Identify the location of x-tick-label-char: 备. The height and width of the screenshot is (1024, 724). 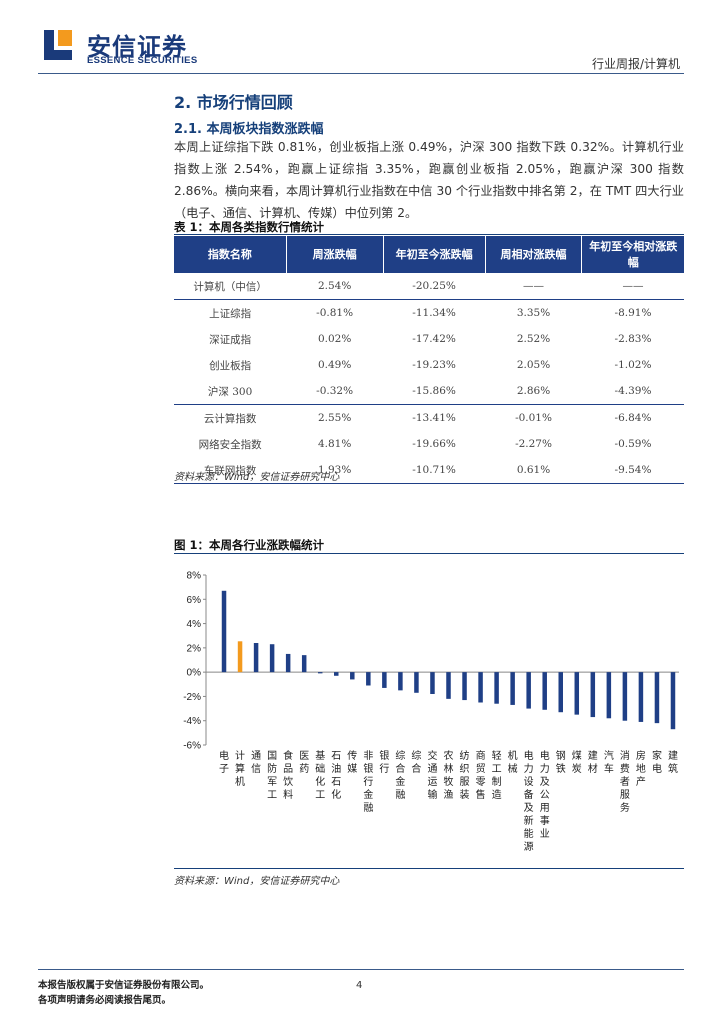
(529, 794).